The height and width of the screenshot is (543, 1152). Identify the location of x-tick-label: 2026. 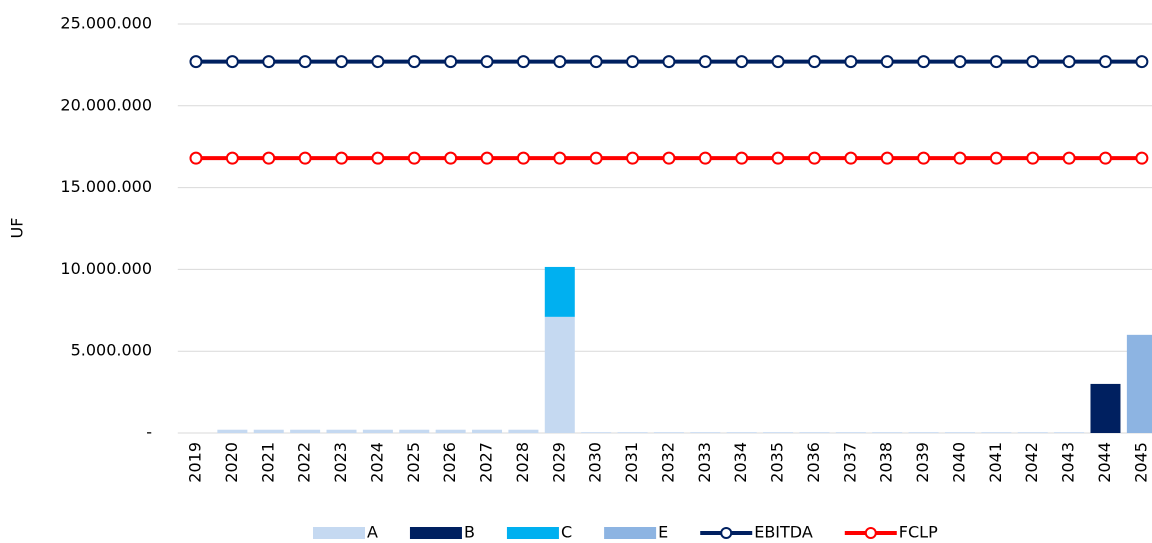
(449, 462).